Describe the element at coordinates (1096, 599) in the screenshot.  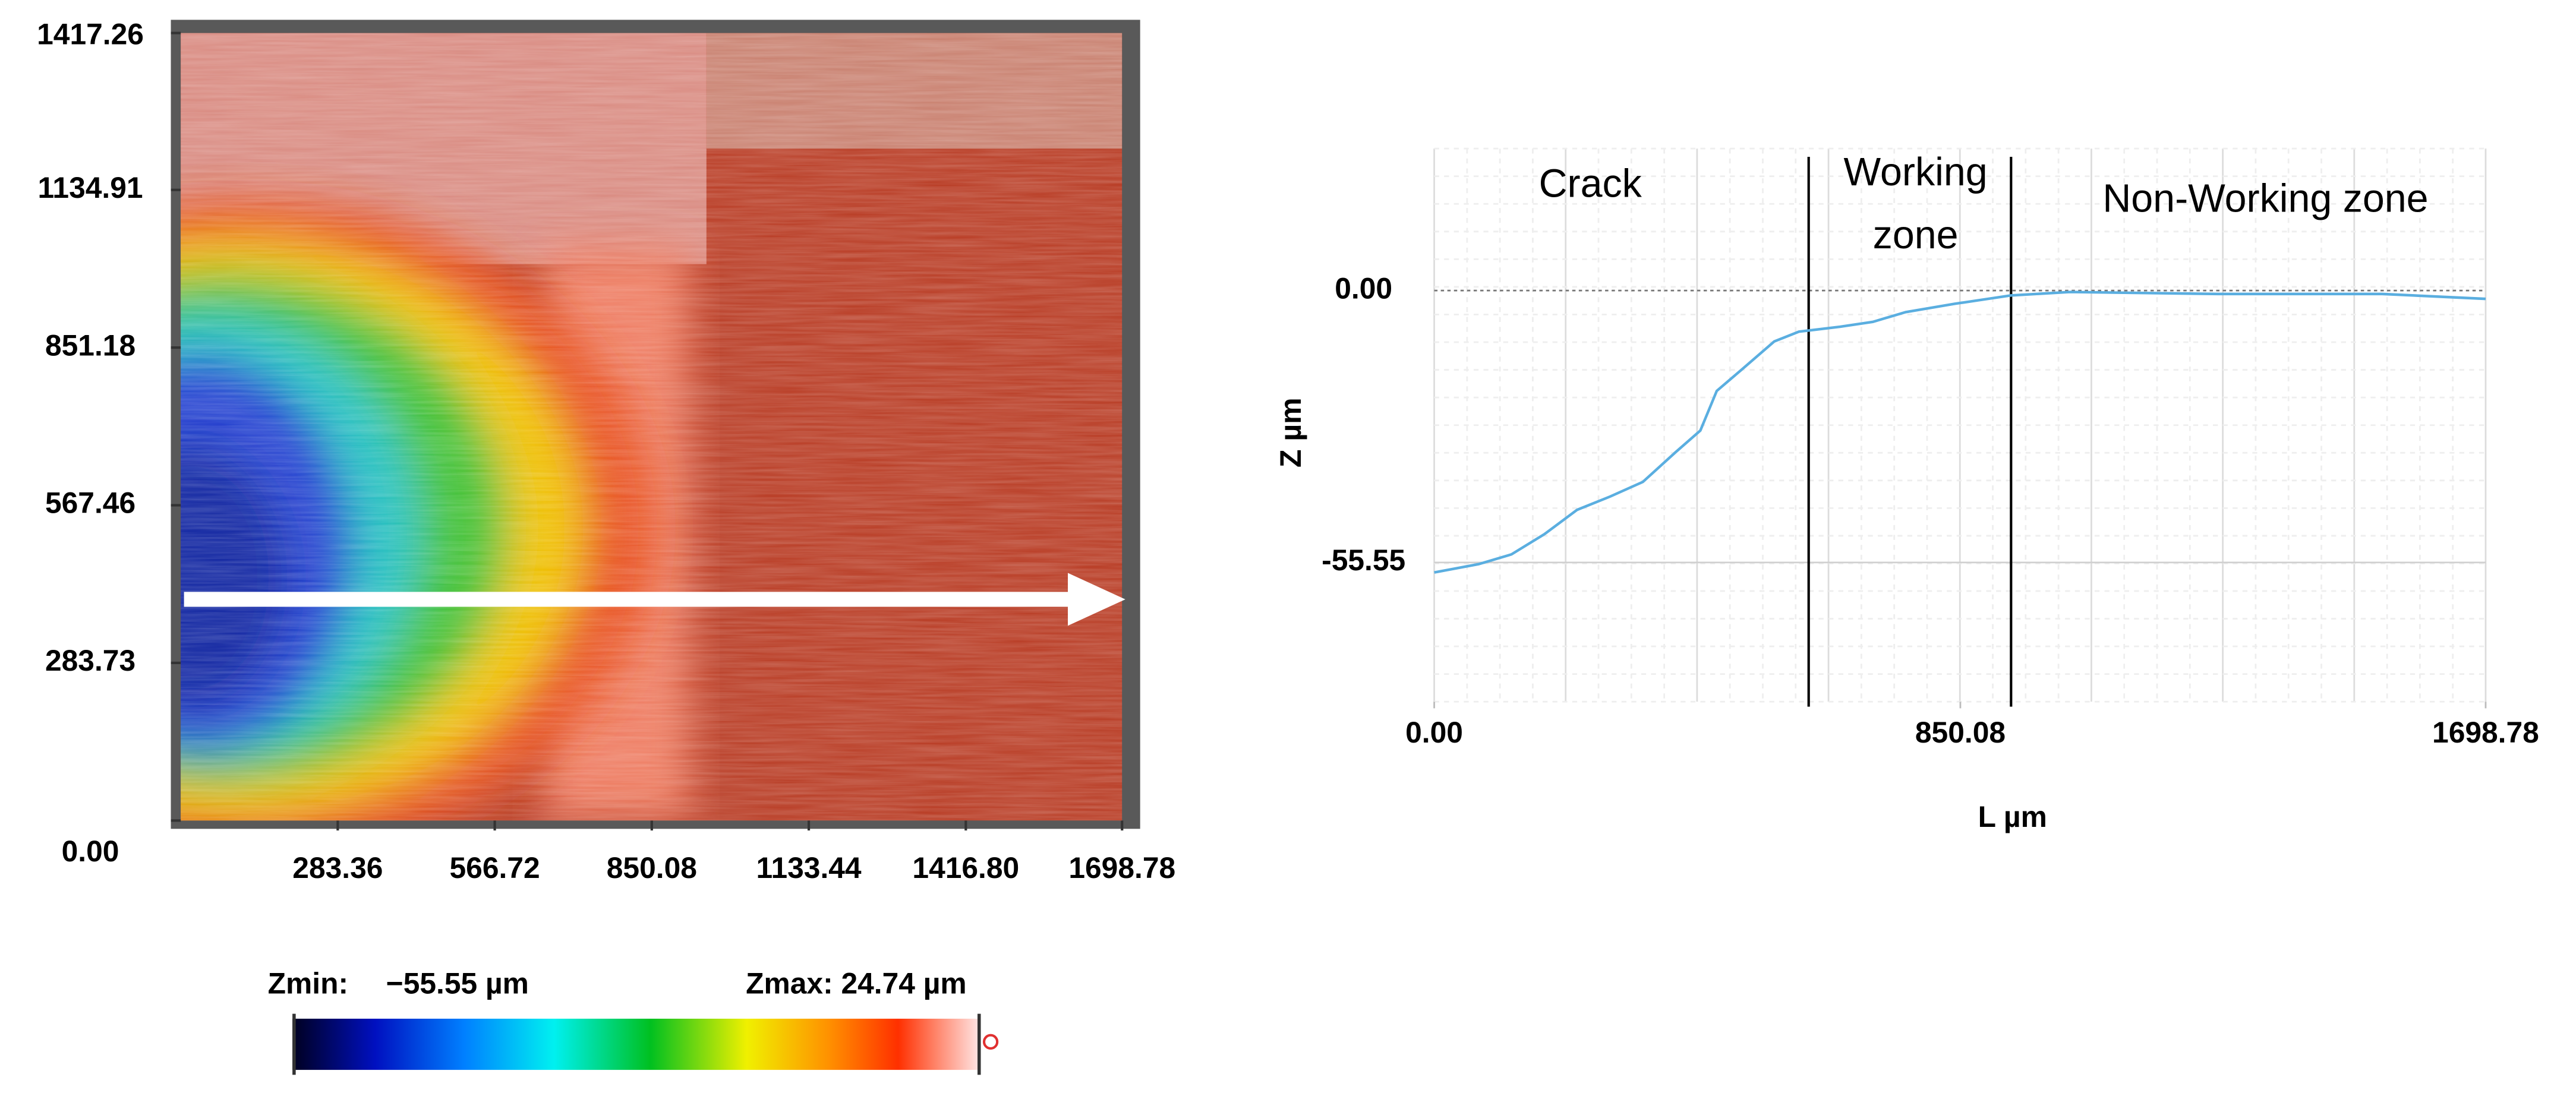
I see `arrow-head` at that location.